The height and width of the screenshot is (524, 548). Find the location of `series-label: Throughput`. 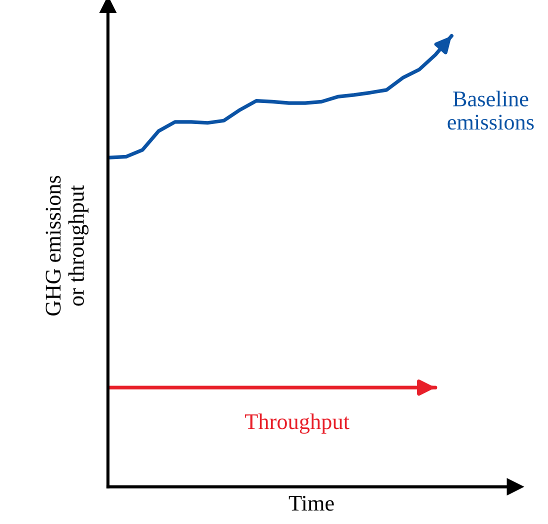

series-label: Throughput is located at coordinates (297, 424).